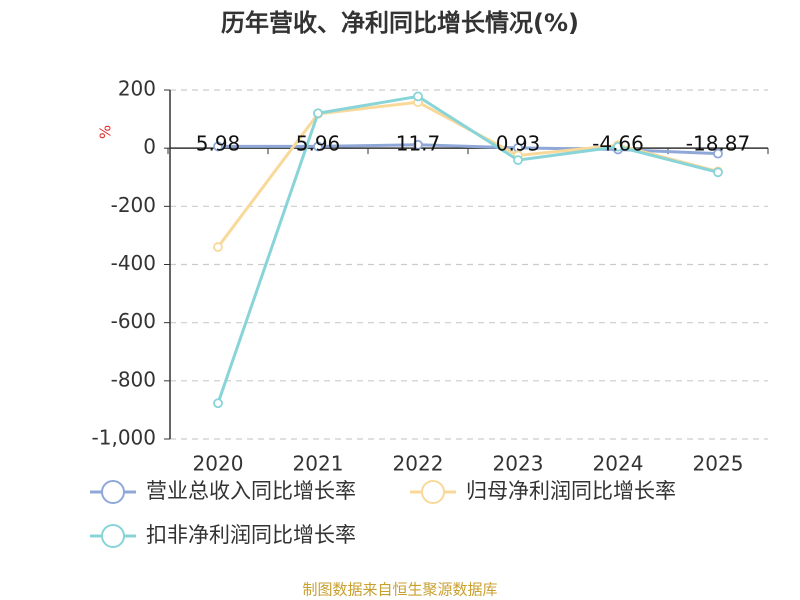 The height and width of the screenshot is (600, 800). I want to click on legend-label: 扣非净利润同比增长率, so click(251, 535).